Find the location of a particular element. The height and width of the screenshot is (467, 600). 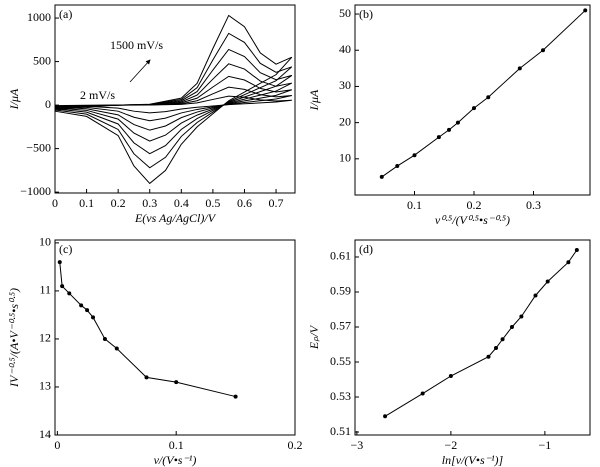

y-tick-label: 20 is located at coordinates (345, 121).